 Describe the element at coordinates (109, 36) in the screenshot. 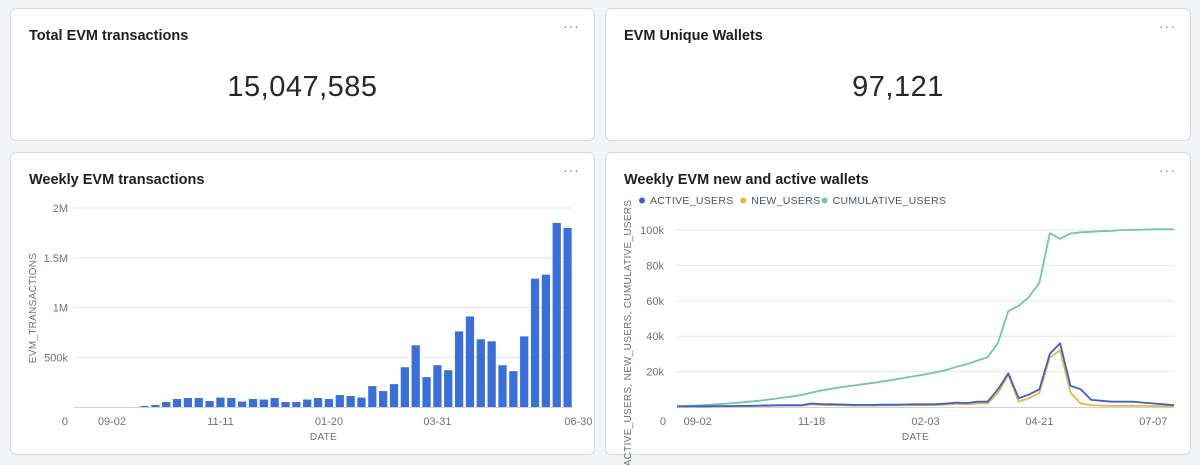

I see `card-title: Total EVM transactions` at that location.